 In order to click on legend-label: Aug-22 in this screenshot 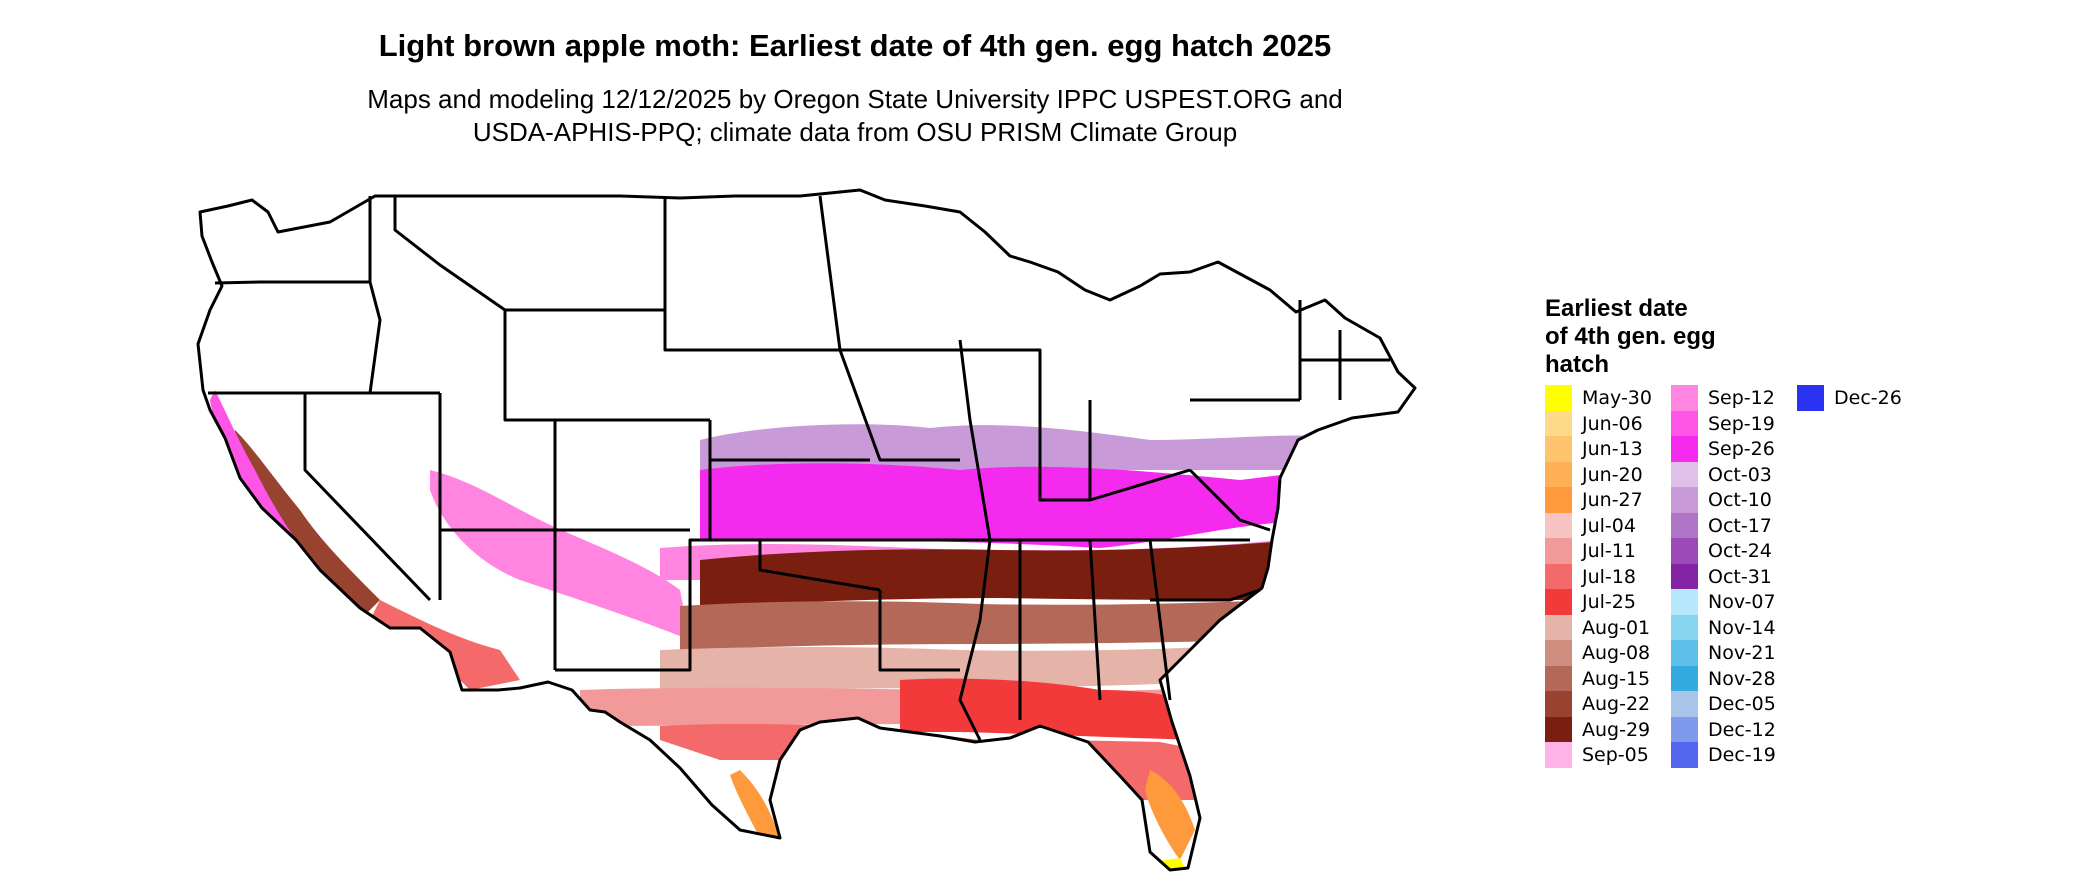, I will do `click(1616, 704)`.